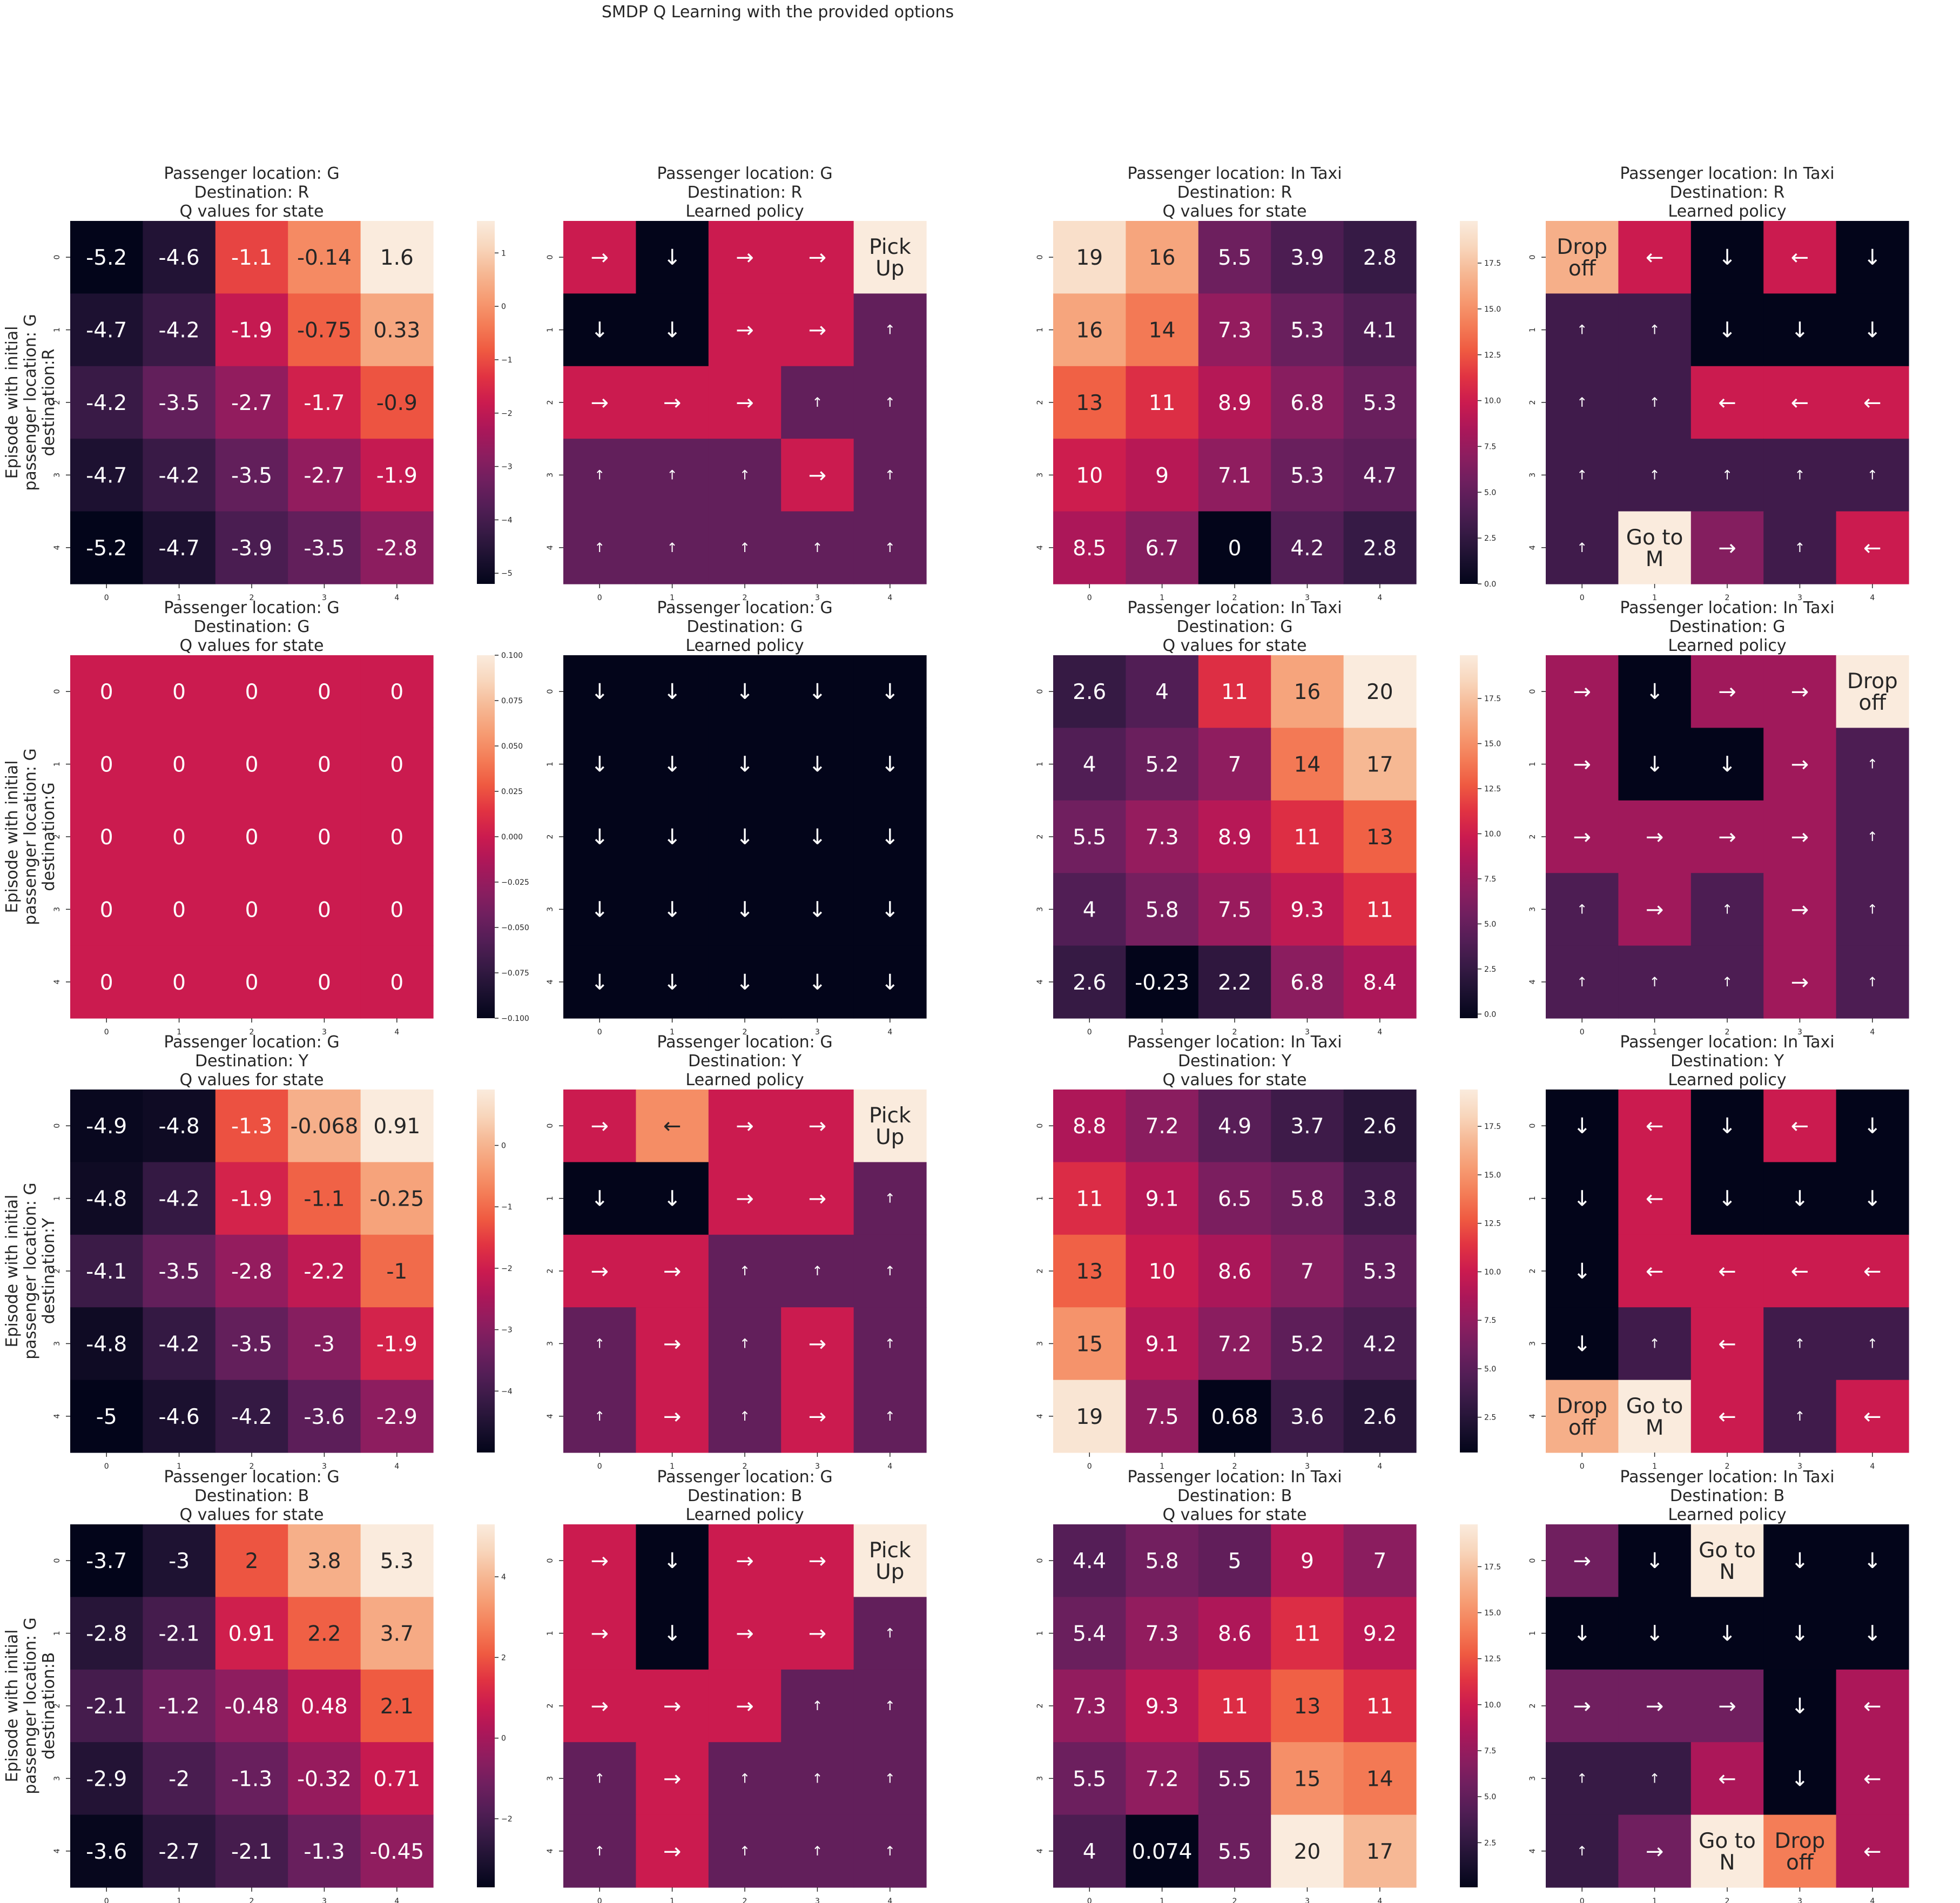 This screenshot has height=1903, width=1960. What do you see at coordinates (1469, 836) in the screenshot?
I see `colorbar` at bounding box center [1469, 836].